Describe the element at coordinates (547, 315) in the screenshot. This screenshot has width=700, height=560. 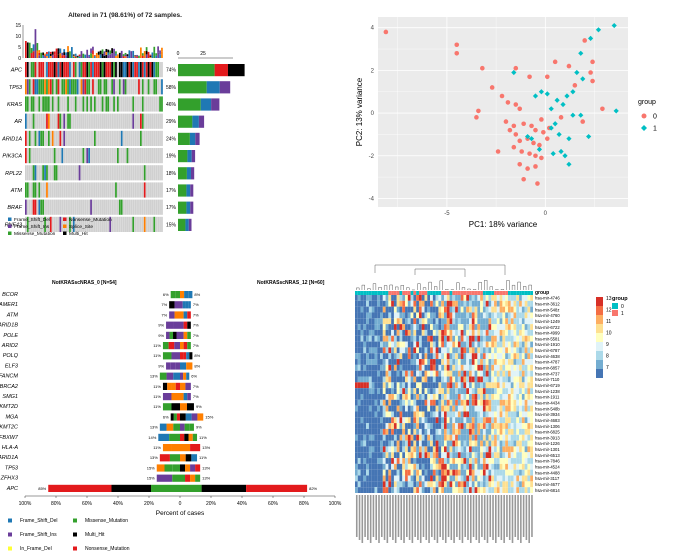
I see `row-label: hsa-mir-4760` at that location.